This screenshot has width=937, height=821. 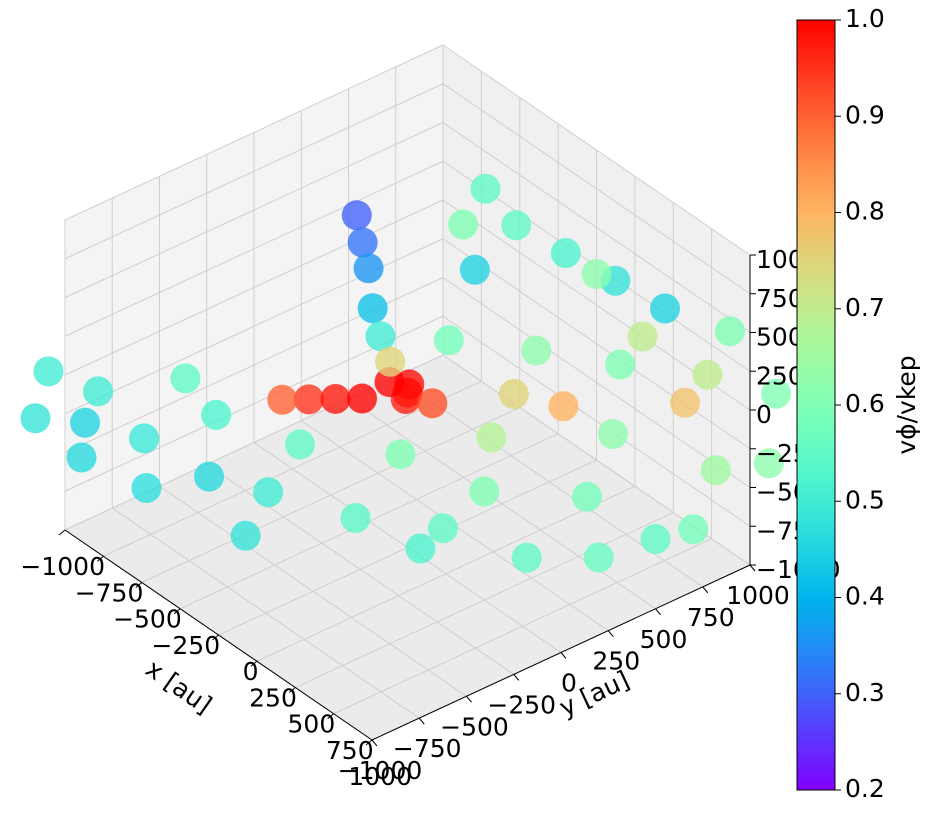 What do you see at coordinates (569, 683) in the screenshot?
I see `y-tick-label: 0` at bounding box center [569, 683].